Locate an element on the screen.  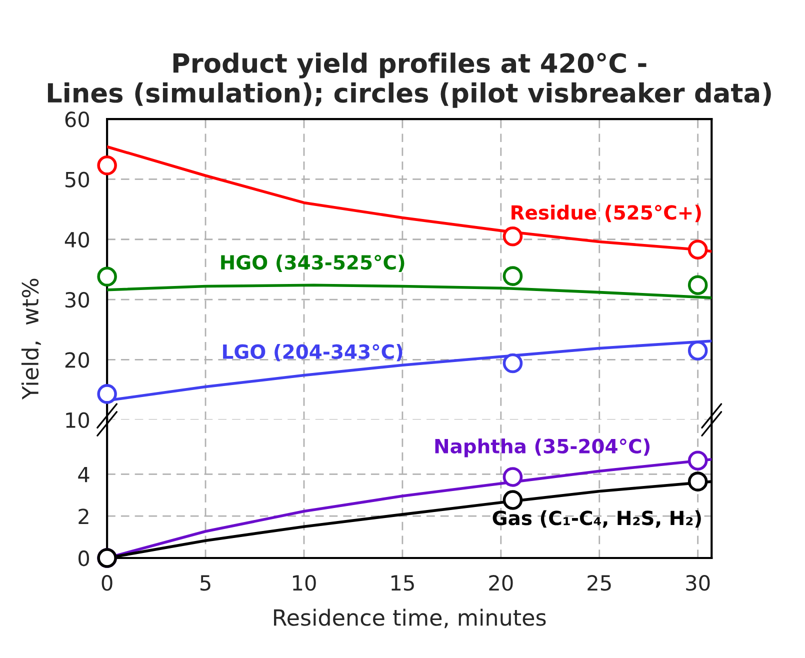
x-tick-label: 25 is located at coordinates (599, 583).